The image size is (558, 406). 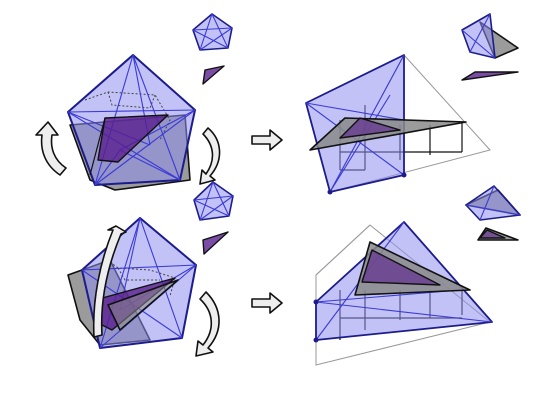 What do you see at coordinates (109, 281) in the screenshot?
I see `rotate-left-arrow-bottom` at bounding box center [109, 281].